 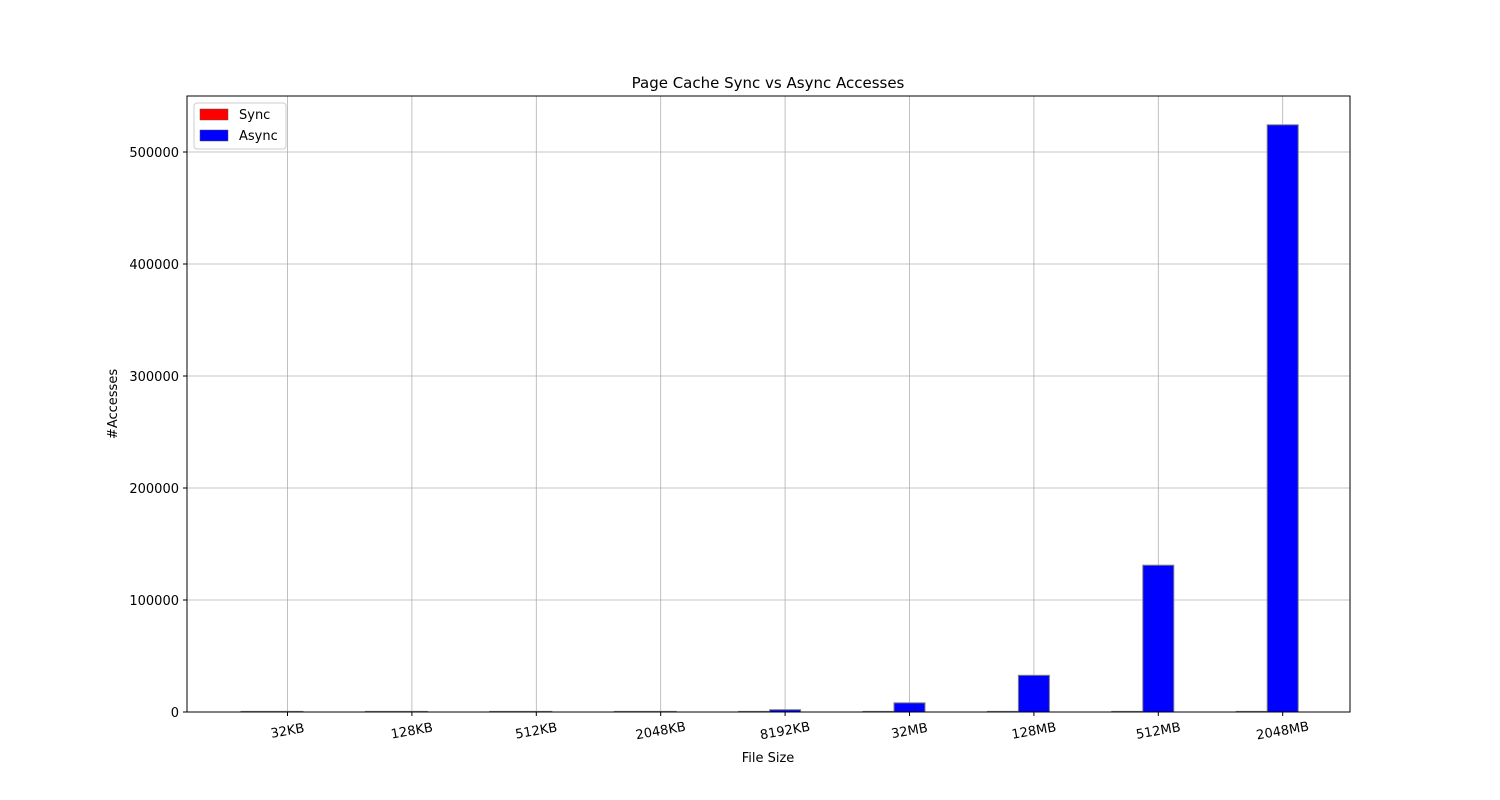 What do you see at coordinates (154, 377) in the screenshot?
I see `y-tick-label: 300000` at bounding box center [154, 377].